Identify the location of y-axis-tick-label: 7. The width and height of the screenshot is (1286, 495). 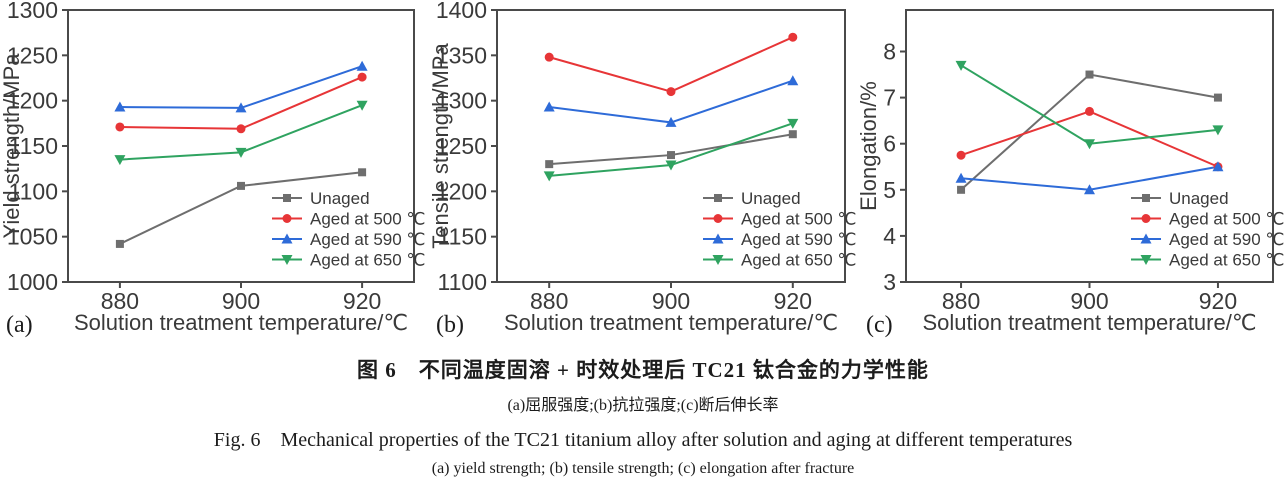
(889, 98).